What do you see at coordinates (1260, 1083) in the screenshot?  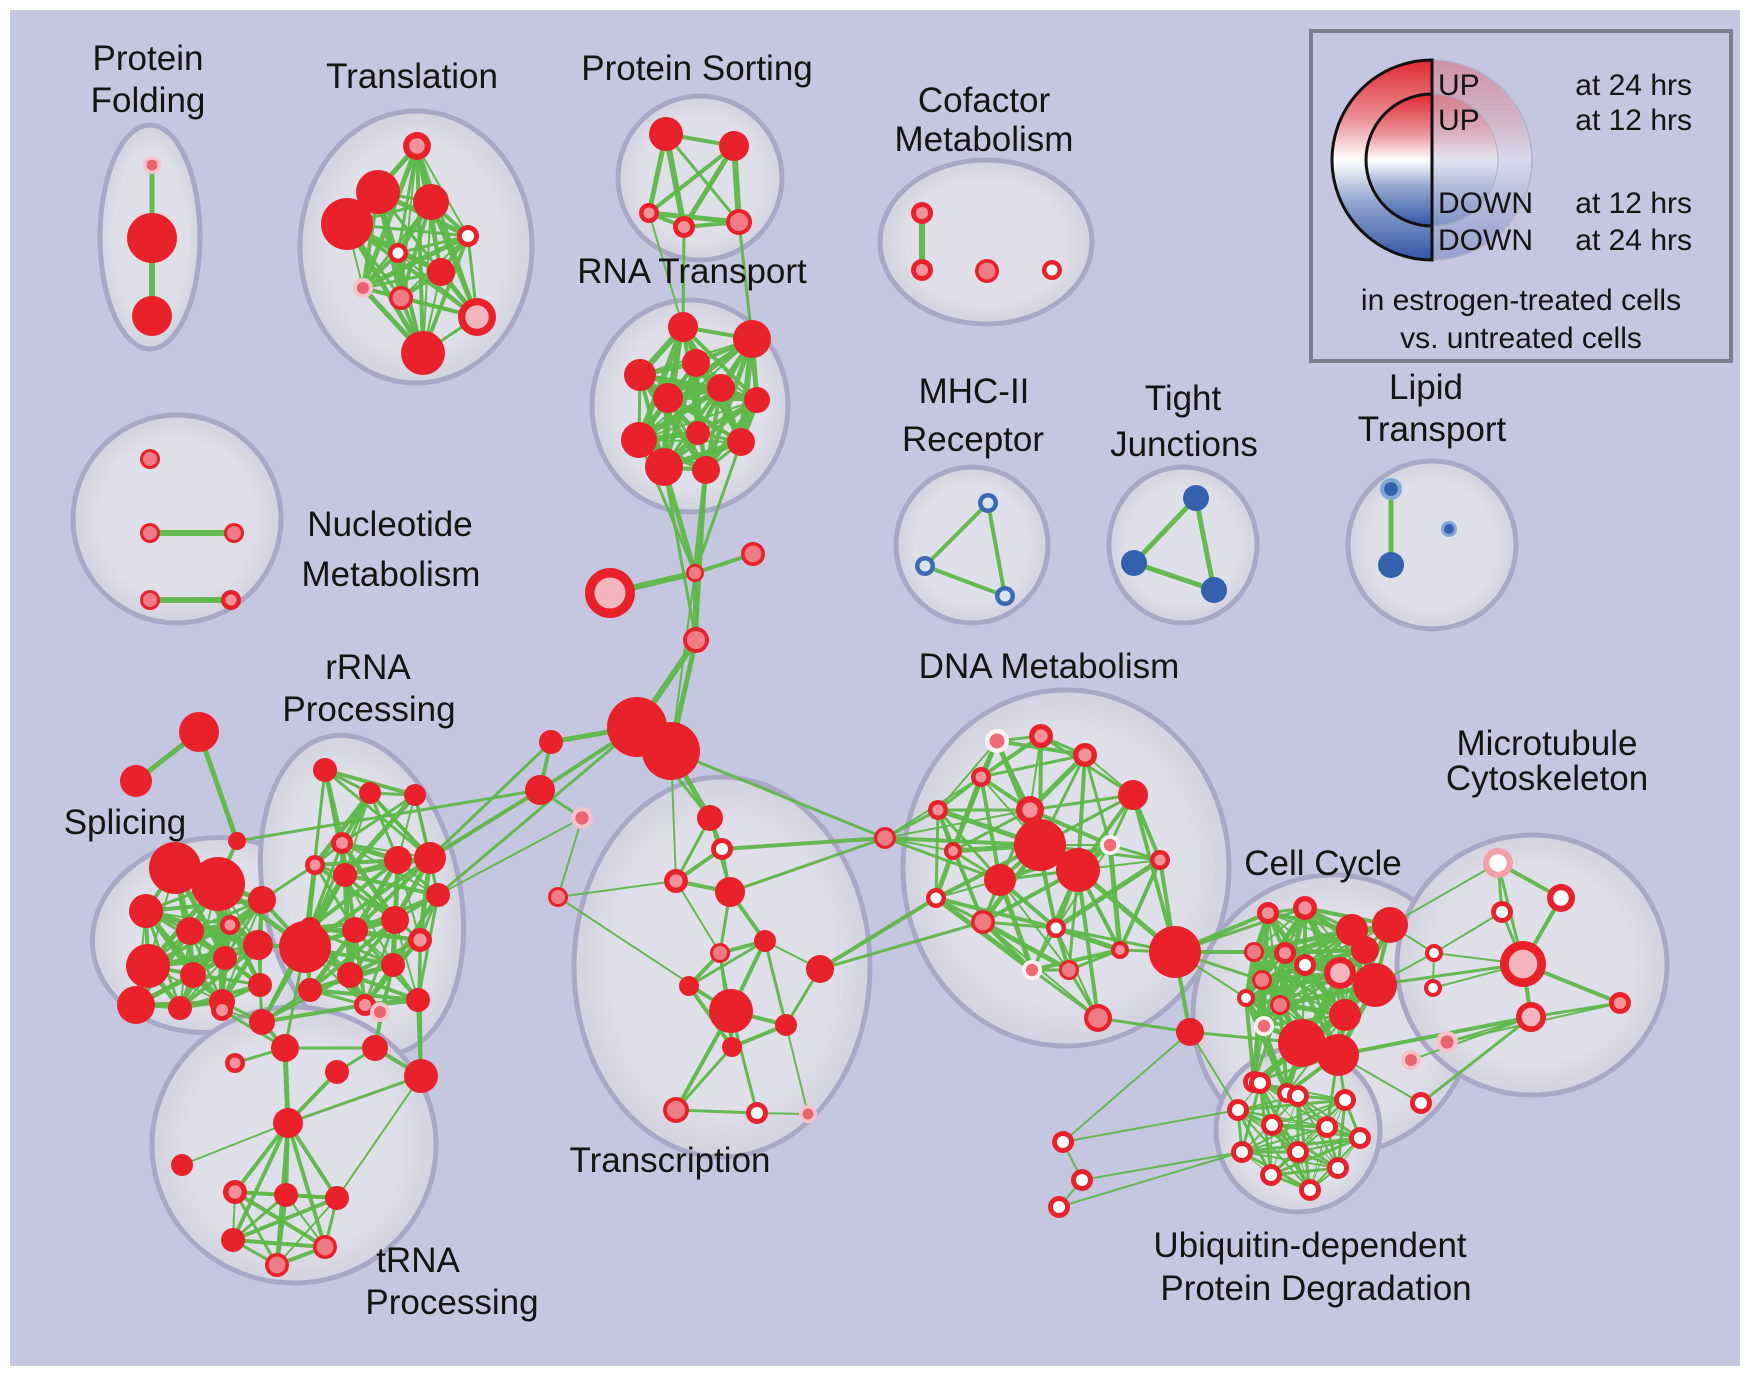 I see `node-core-u0` at bounding box center [1260, 1083].